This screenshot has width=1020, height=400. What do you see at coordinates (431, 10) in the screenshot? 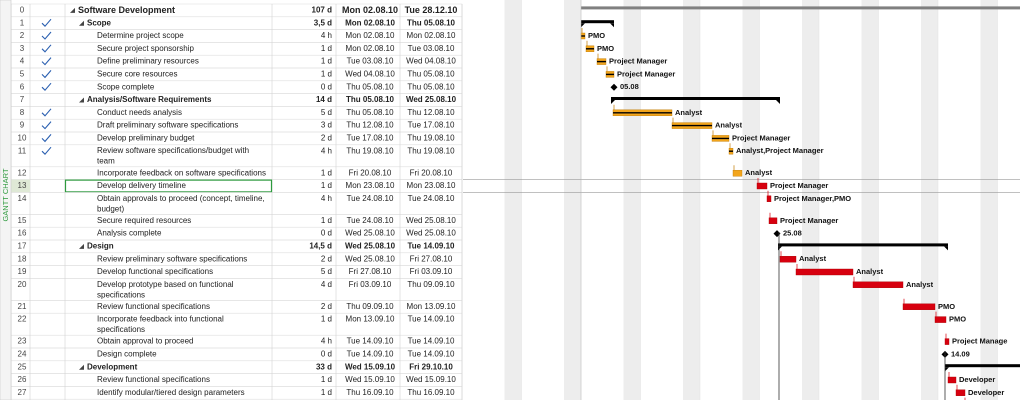
I see `task-finish: Tue 28.12.10` at bounding box center [431, 10].